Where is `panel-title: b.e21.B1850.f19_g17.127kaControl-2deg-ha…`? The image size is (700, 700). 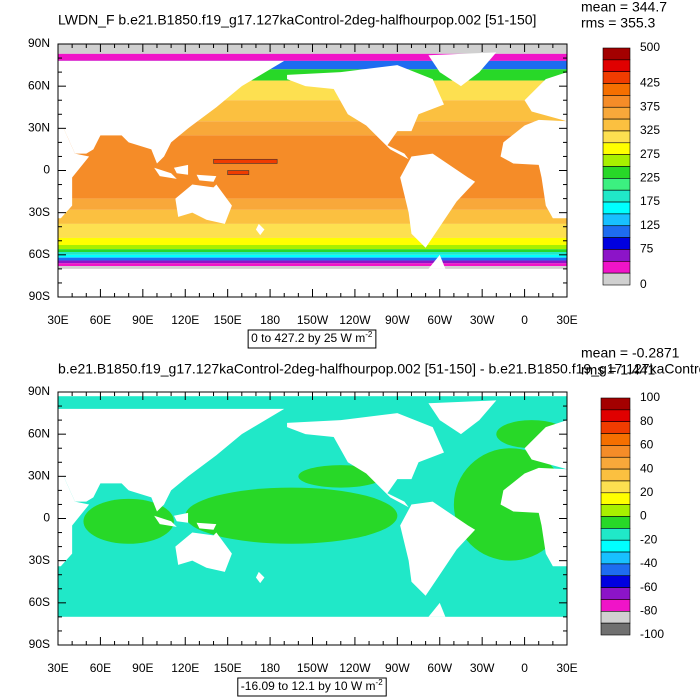 panel-title: b.e21.B1850.f19_g17.127kaControl-2deg-ha… is located at coordinates (379, 369).